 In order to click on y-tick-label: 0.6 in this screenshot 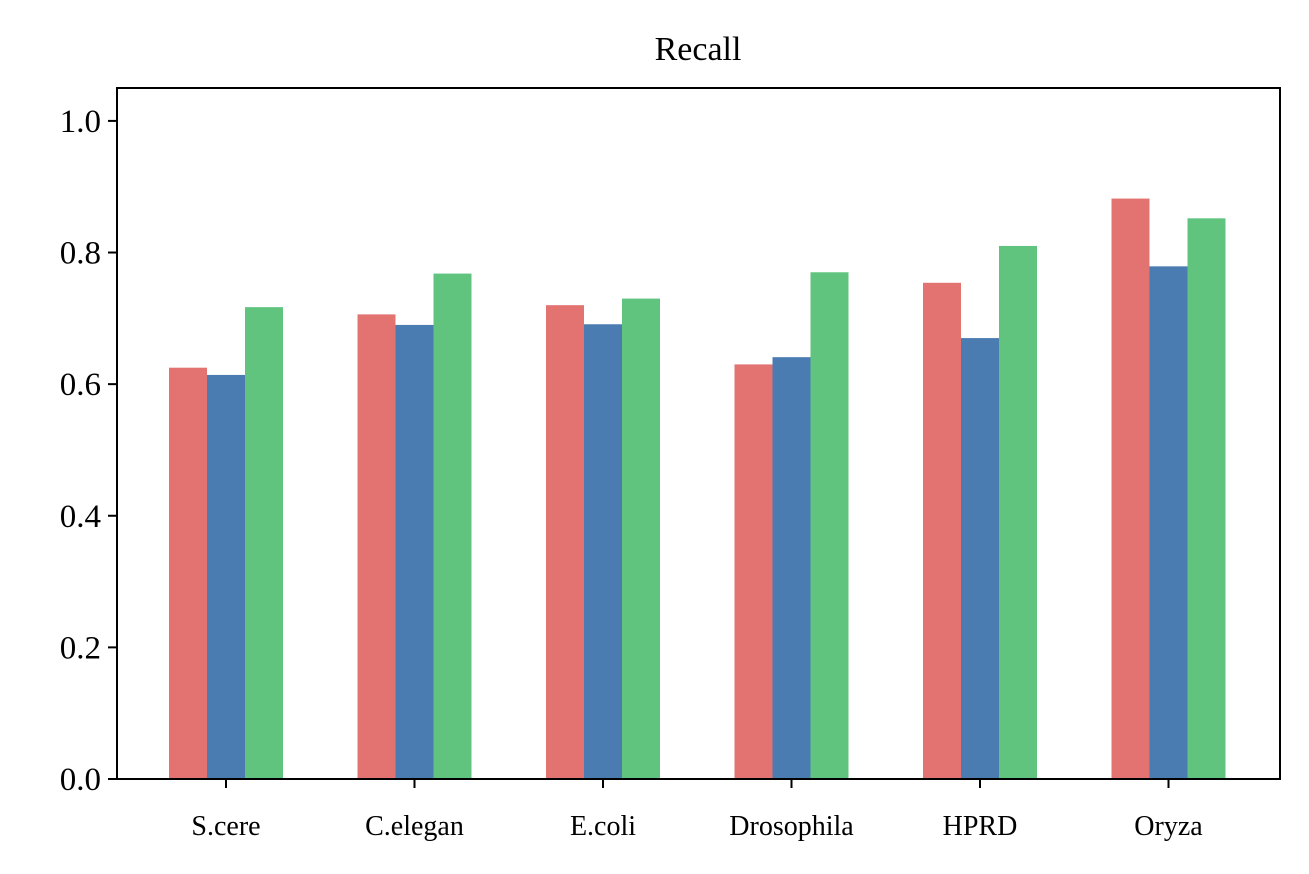, I will do `click(80, 385)`.